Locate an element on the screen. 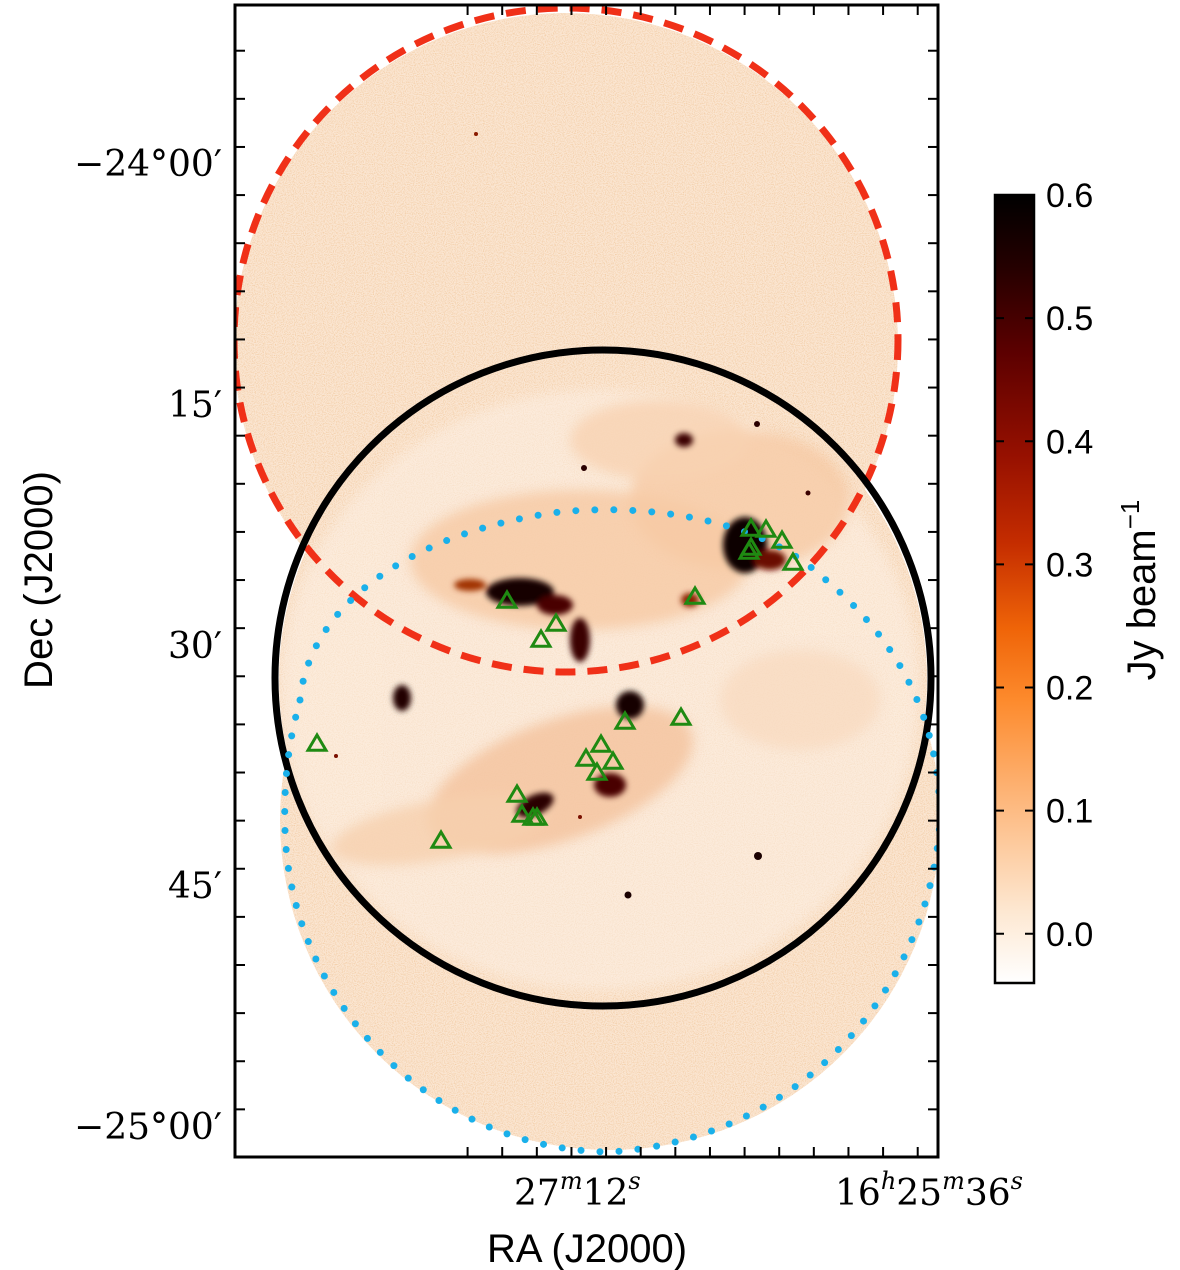  colorbar-tick-label: 0.5 is located at coordinates (1069, 319).